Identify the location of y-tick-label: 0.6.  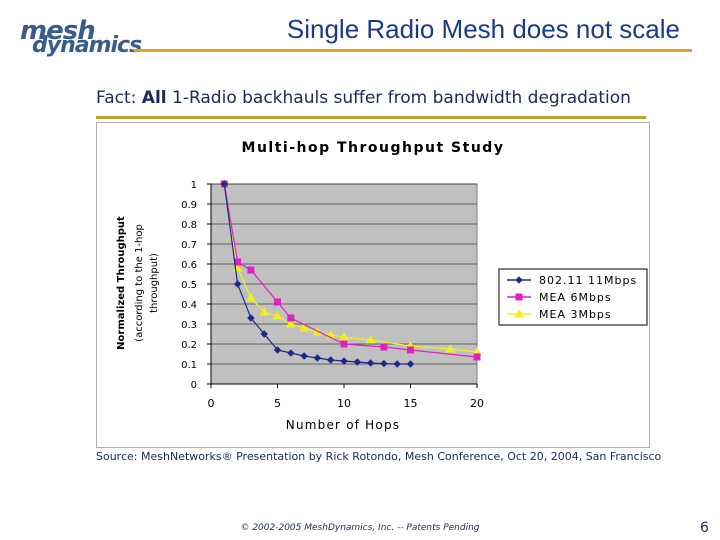
(189, 265).